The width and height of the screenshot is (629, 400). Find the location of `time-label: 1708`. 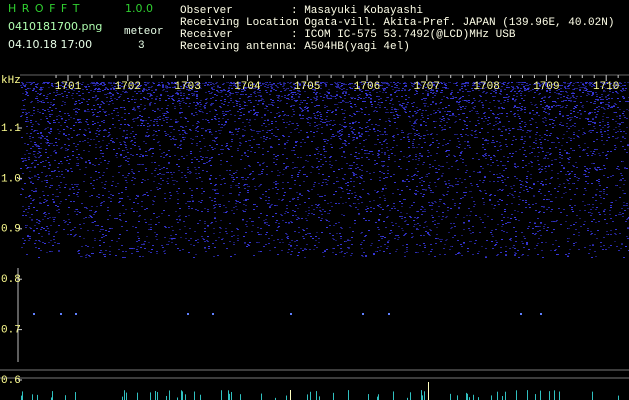

time-label: 1708 is located at coordinates (486, 87).